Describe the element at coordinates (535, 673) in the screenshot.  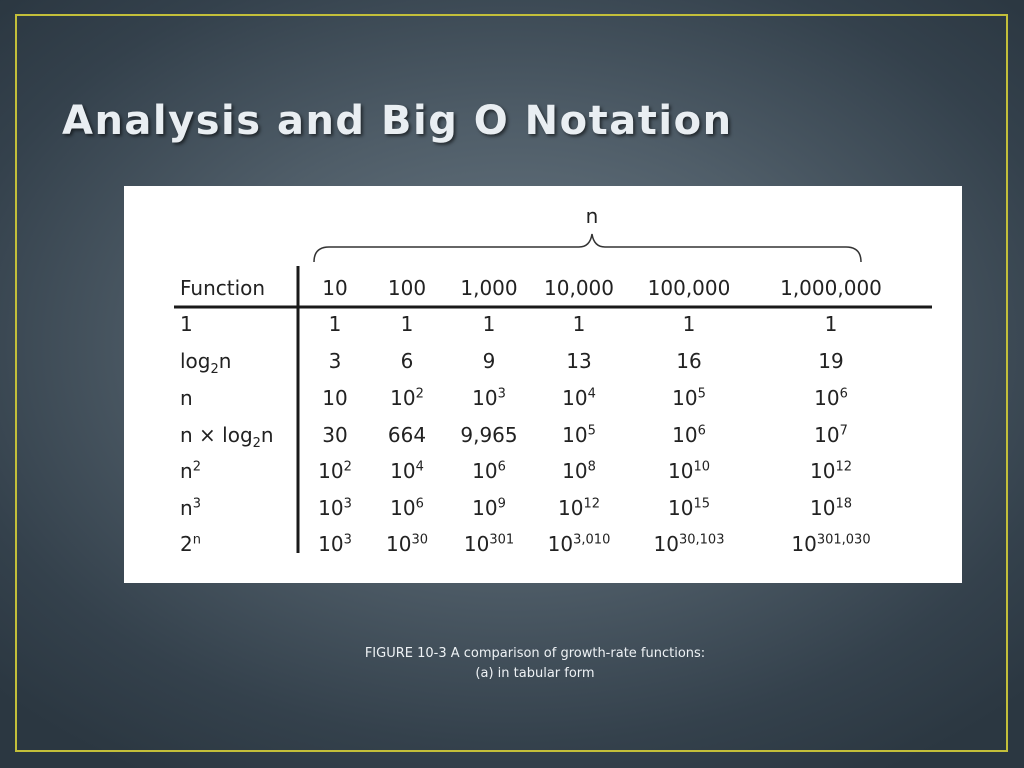
I see `figure-caption-line-2: (a) in tabular form` at that location.